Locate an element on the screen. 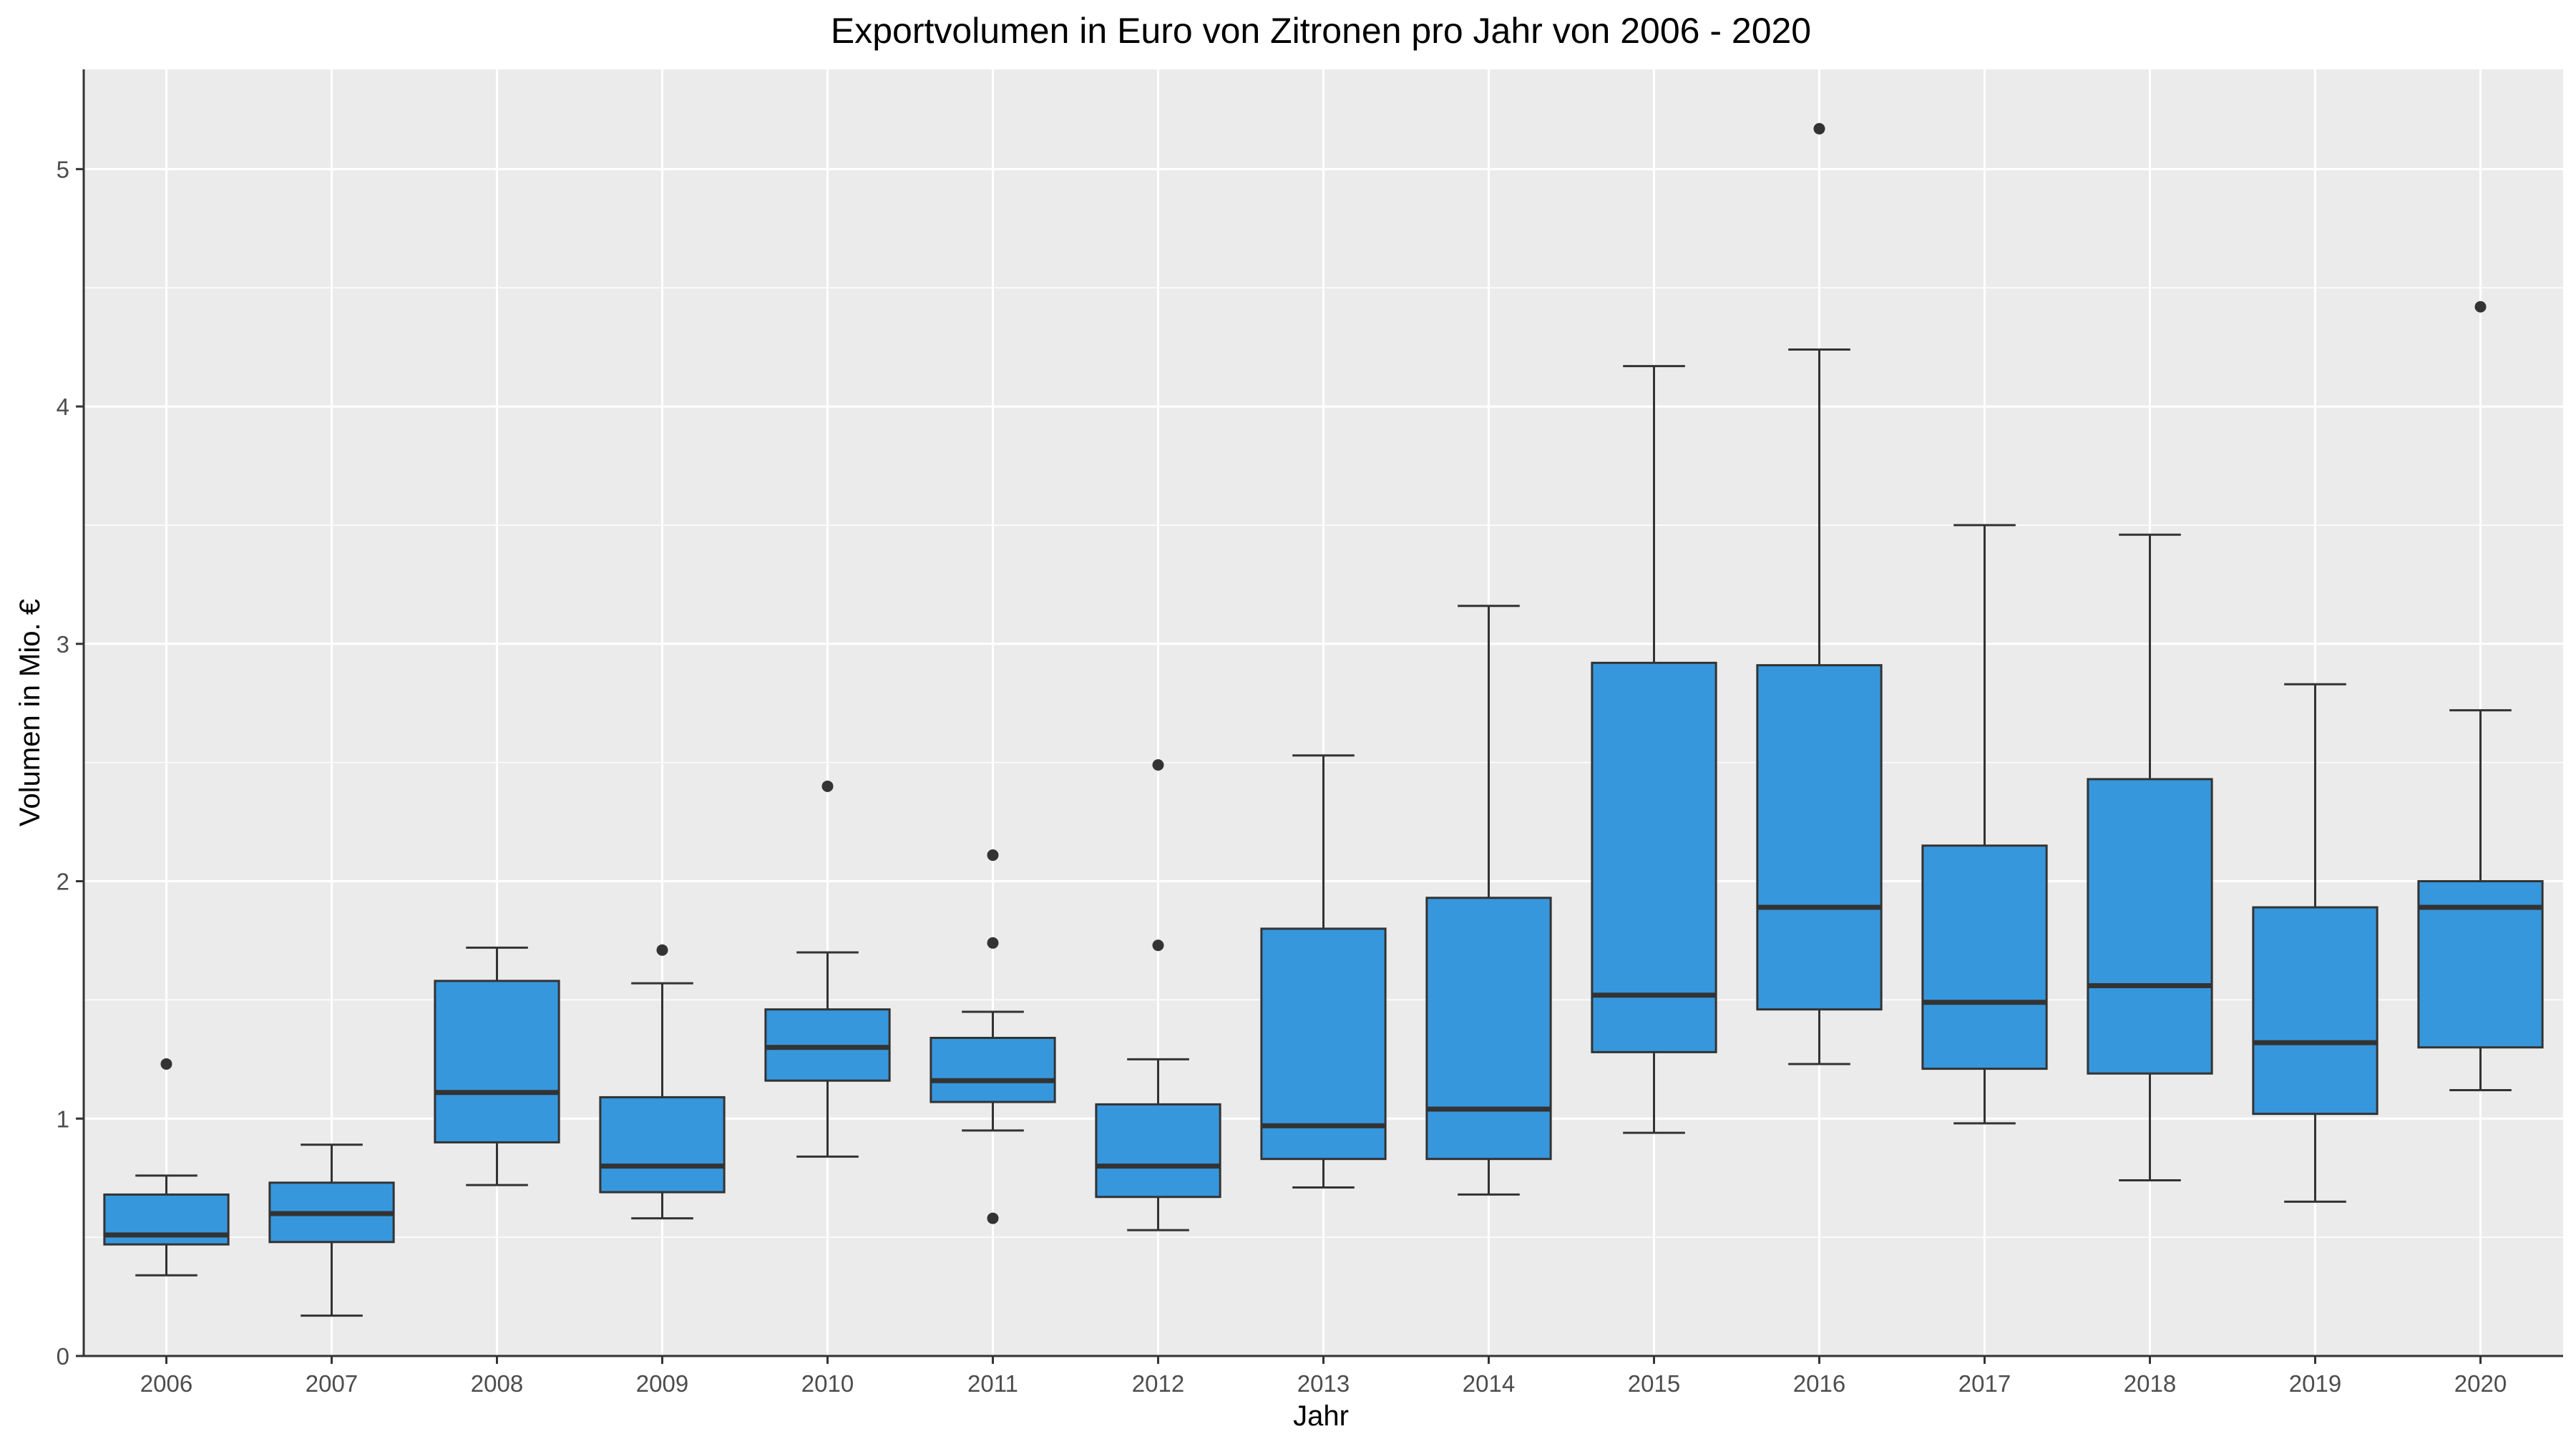 The image size is (2576, 1449). box-2009 is located at coordinates (662, 1082).